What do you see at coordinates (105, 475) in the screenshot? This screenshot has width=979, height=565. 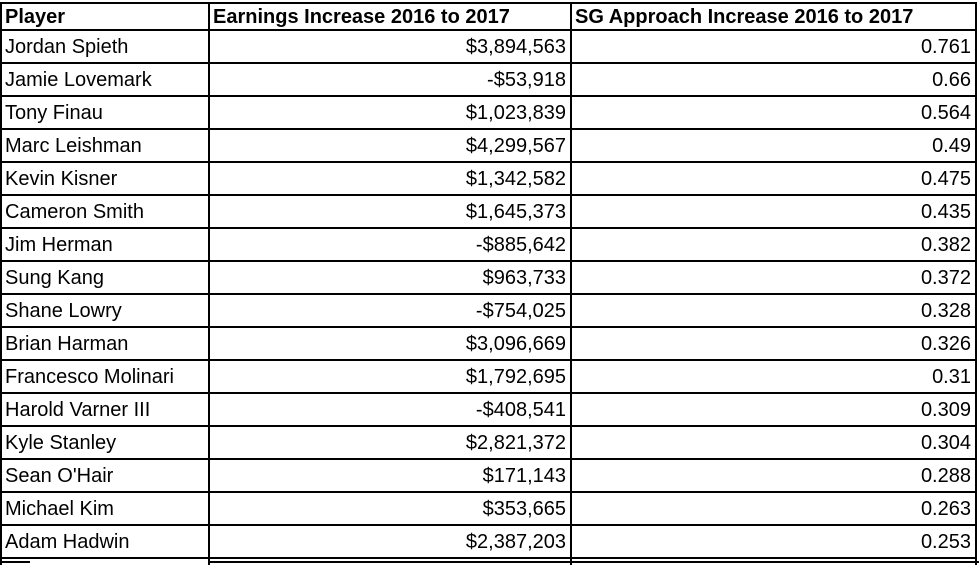 I see `player-name-cell: Sean O'Hair` at bounding box center [105, 475].